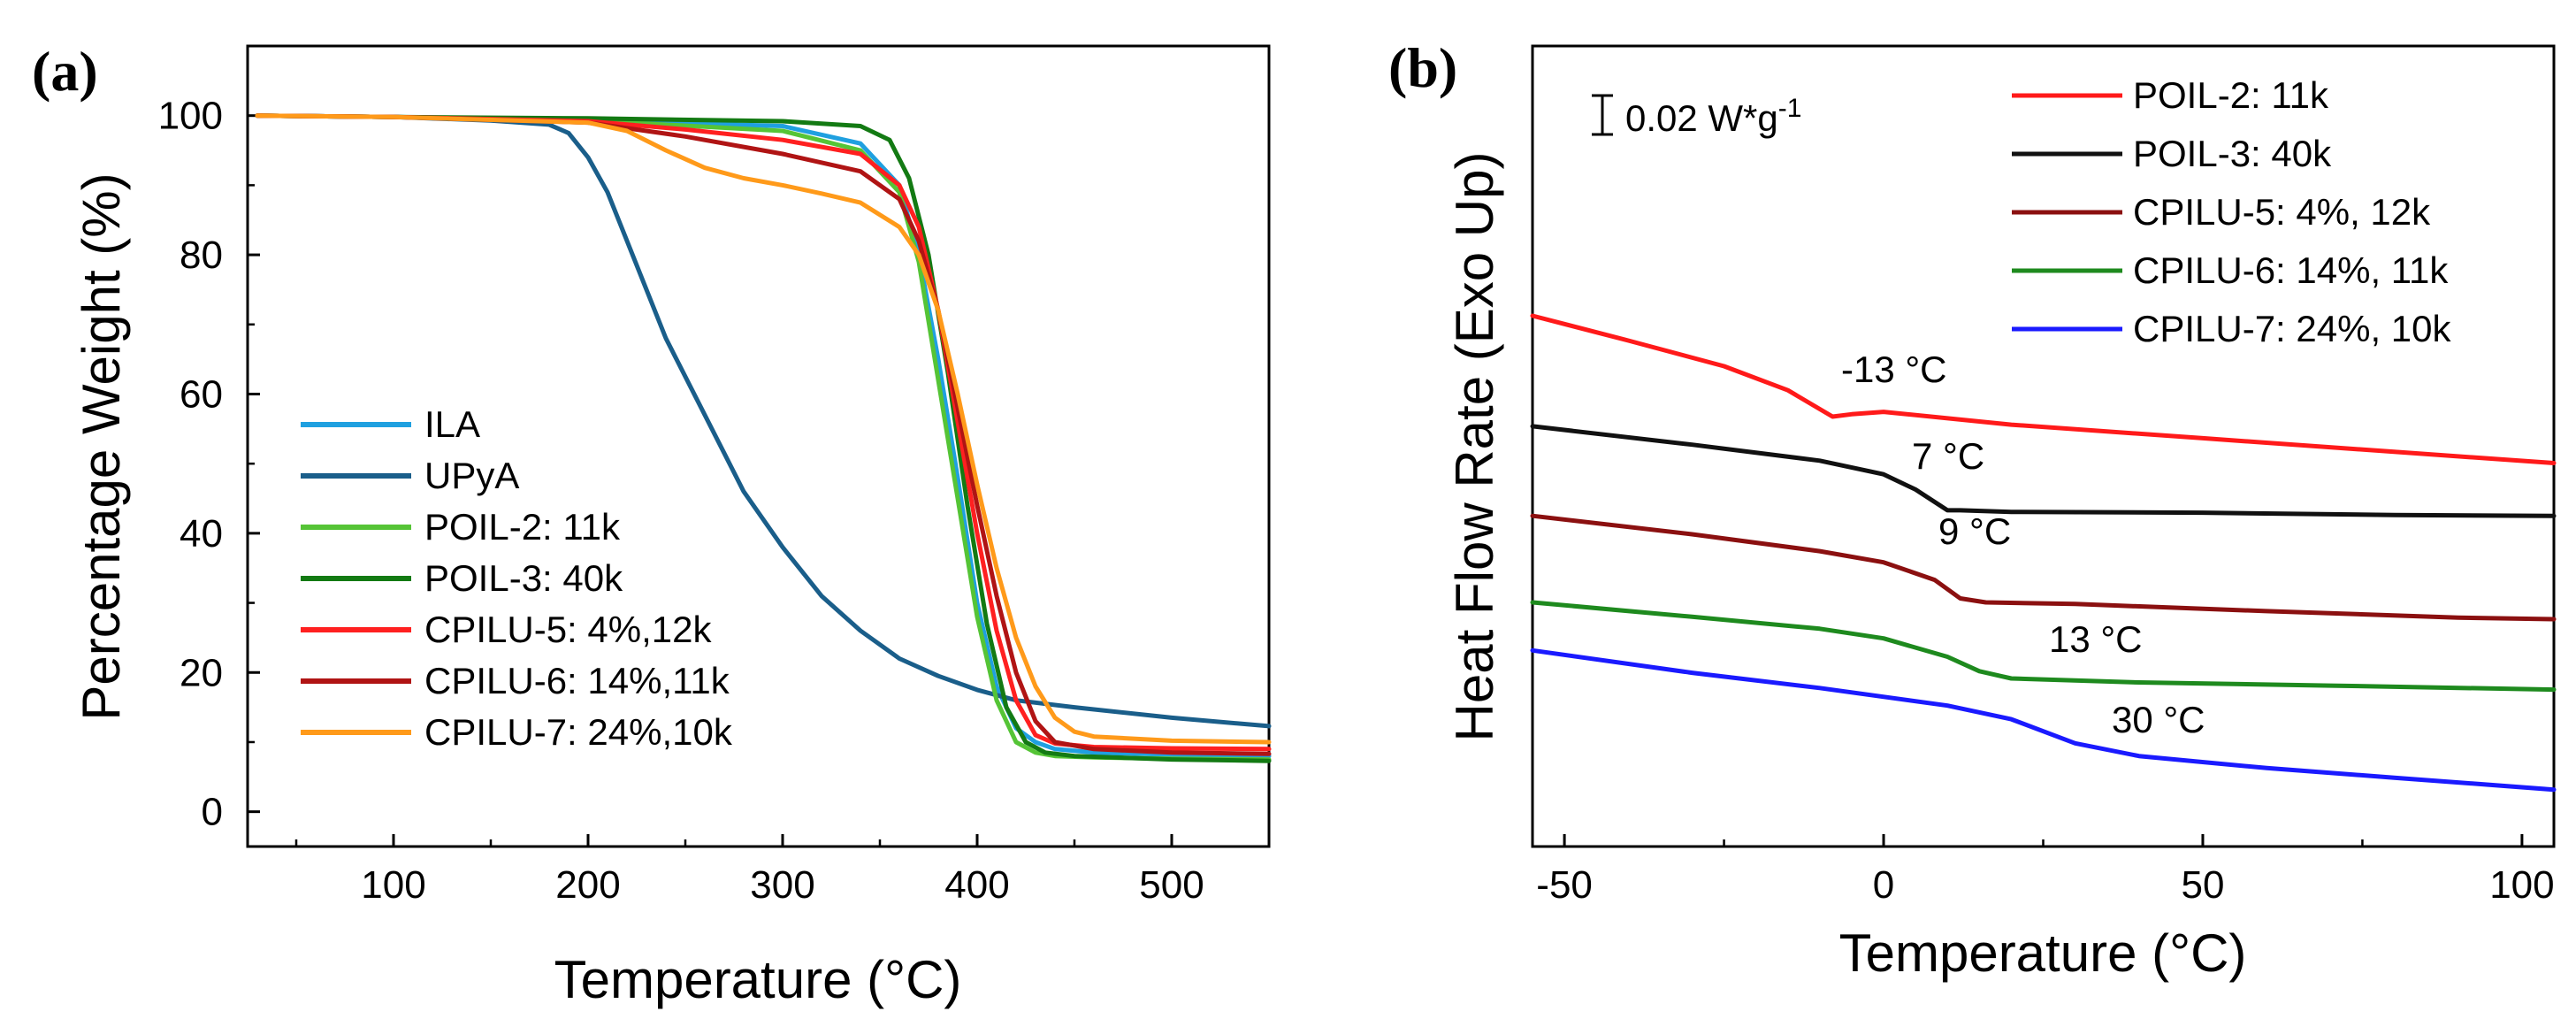 The width and height of the screenshot is (2576, 1019). I want to click on panel-a-y-axis-title: Percentage Weight (%), so click(102, 446).